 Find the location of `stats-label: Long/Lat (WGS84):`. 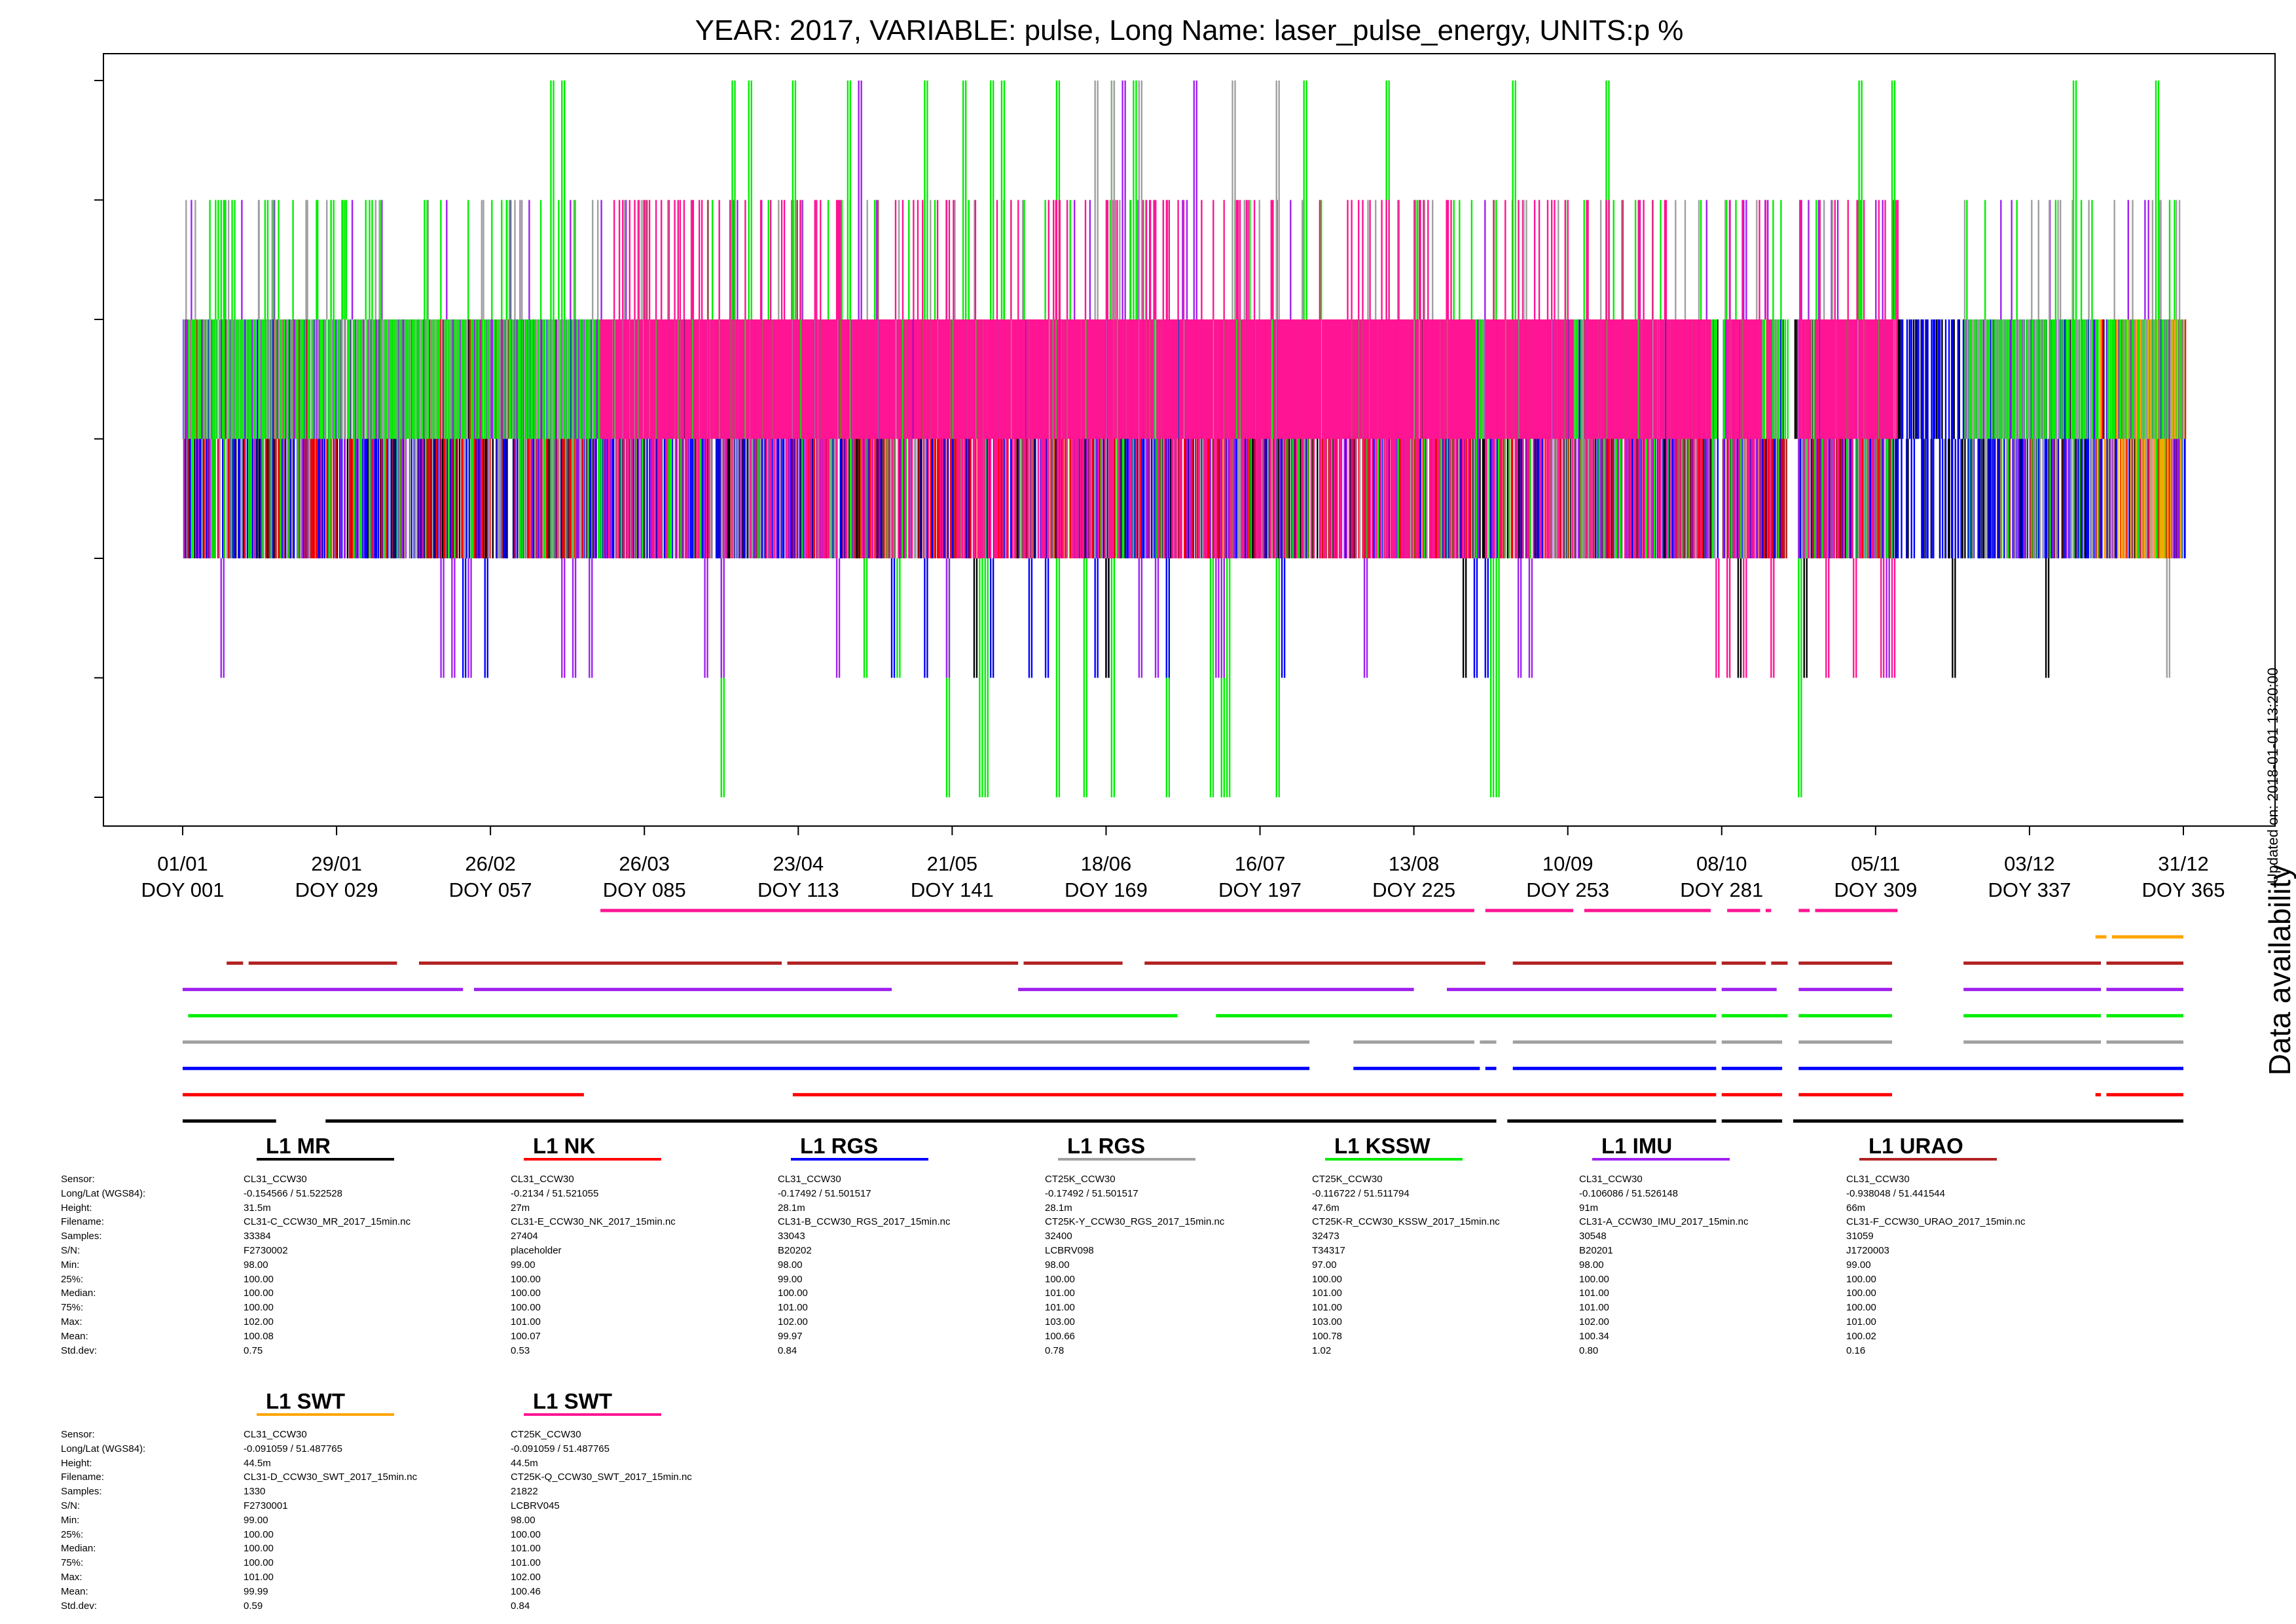

stats-label: Long/Lat (WGS84): is located at coordinates (103, 1193).